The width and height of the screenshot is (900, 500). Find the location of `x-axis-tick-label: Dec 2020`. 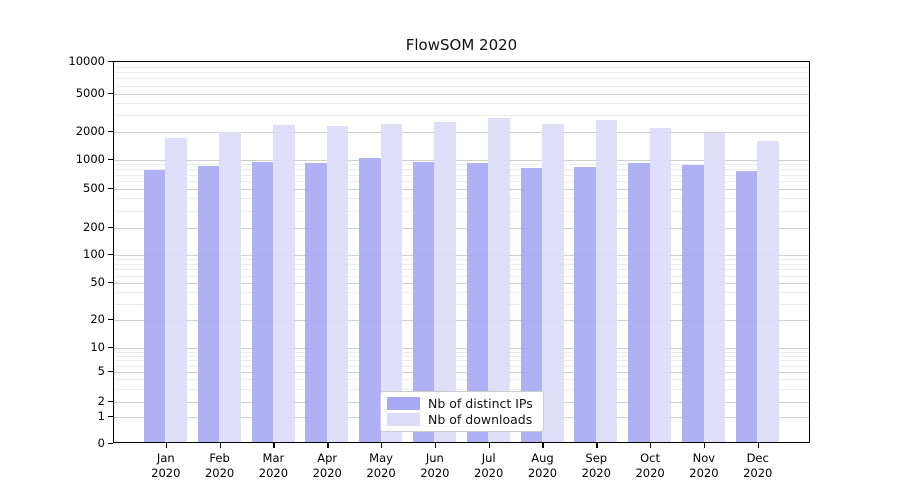

x-axis-tick-label: Dec 2020 is located at coordinates (758, 465).